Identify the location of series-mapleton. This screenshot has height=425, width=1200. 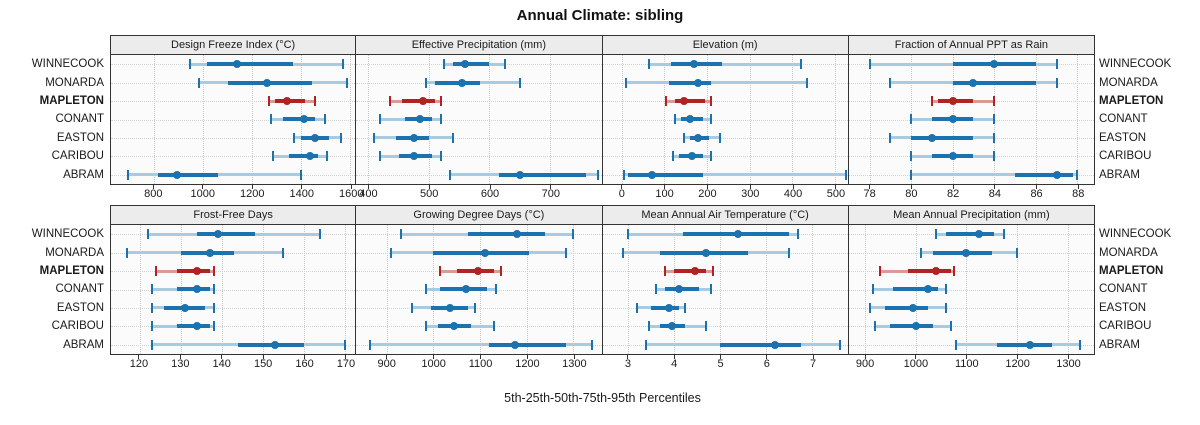
(725, 101).